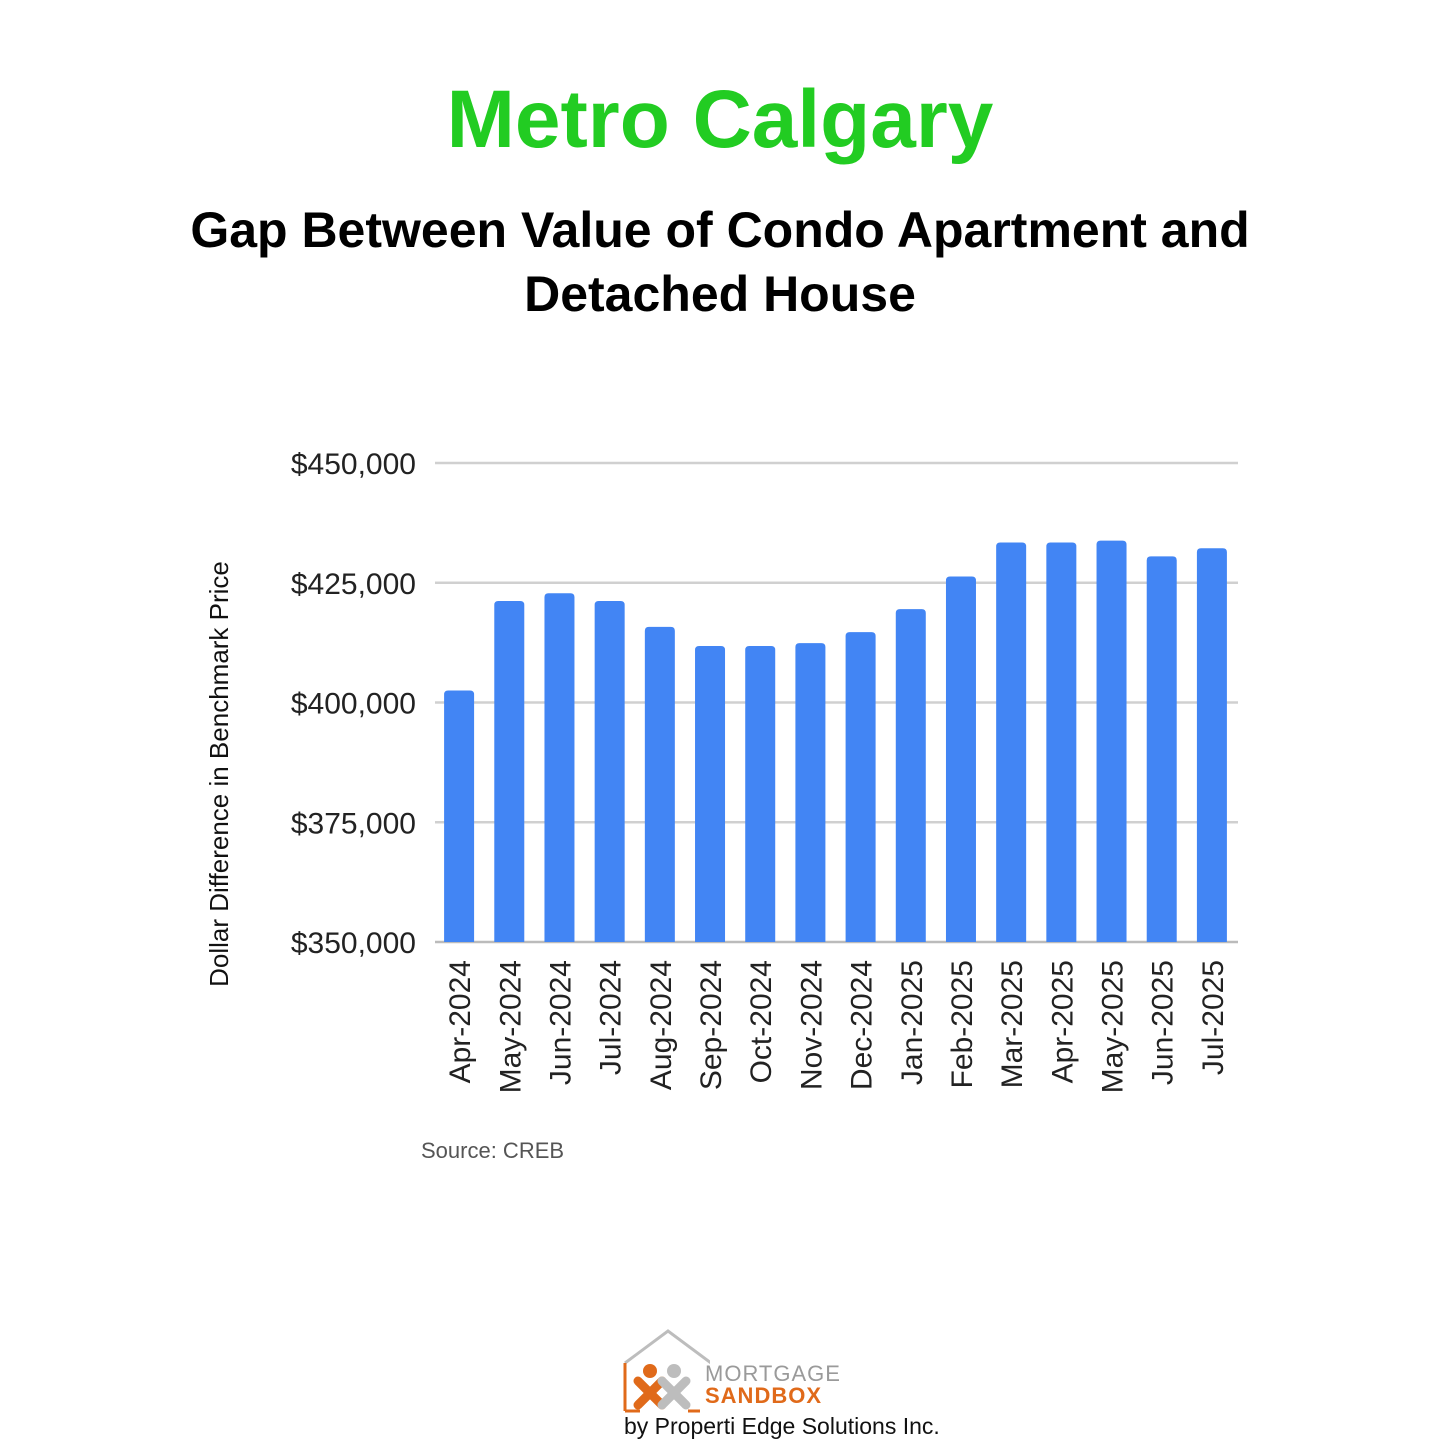 This screenshot has width=1440, height=1440. I want to click on x-tick-label: Jul-2024, so click(611, 1017).